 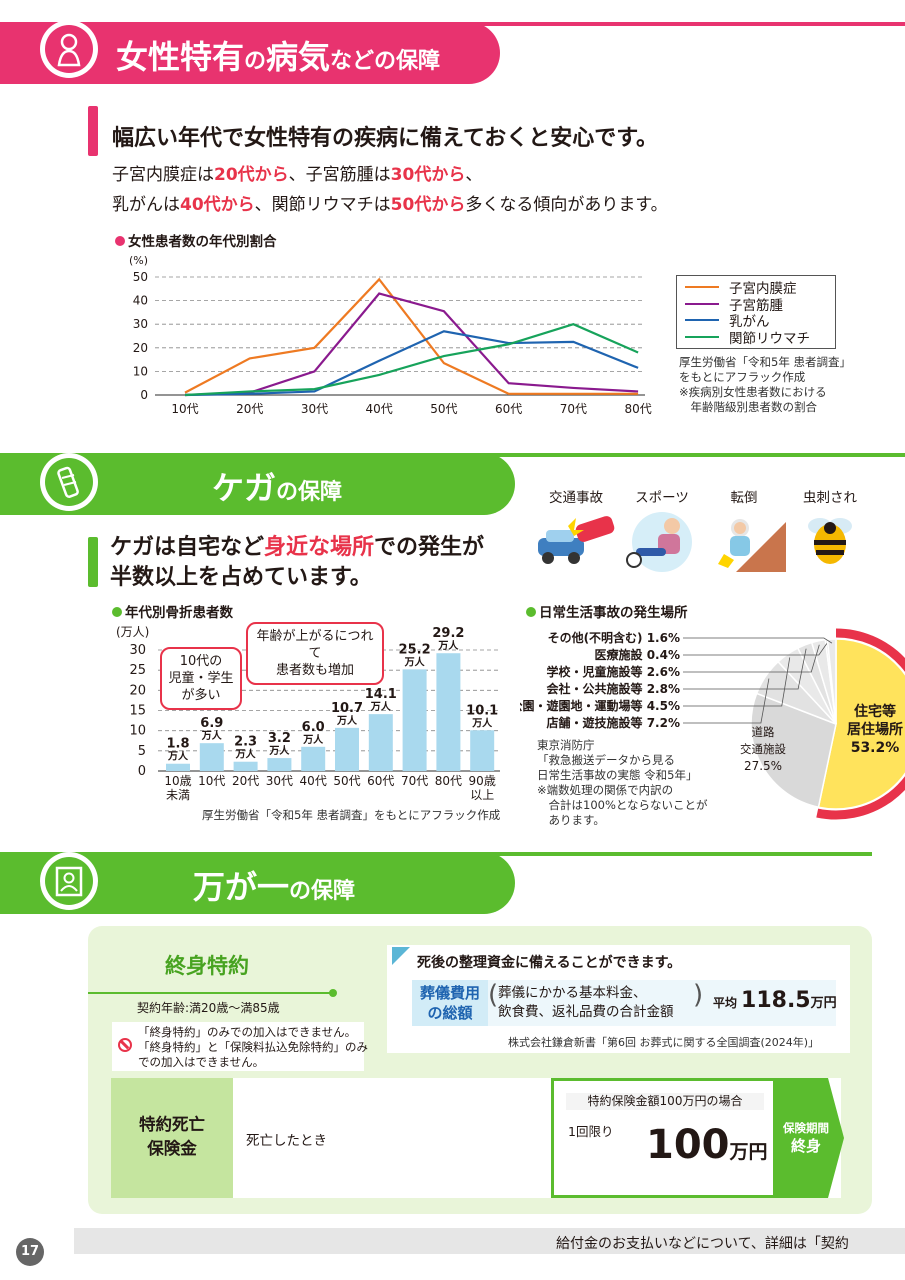 What do you see at coordinates (756, 305) in the screenshot?
I see `legend-label: 子宮筋腫` at bounding box center [756, 305].